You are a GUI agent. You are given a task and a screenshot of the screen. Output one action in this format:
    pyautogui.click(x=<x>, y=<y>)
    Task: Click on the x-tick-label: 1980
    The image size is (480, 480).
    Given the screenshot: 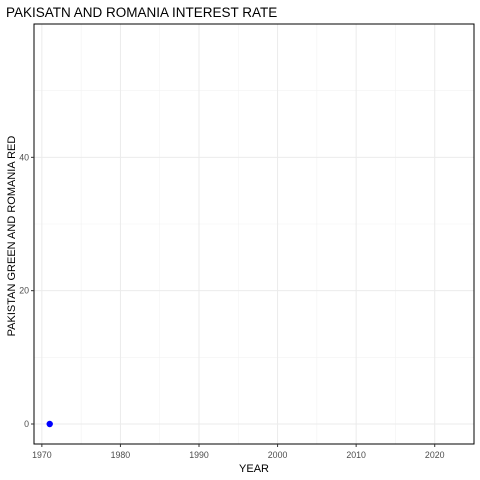 What is the action you would take?
    pyautogui.click(x=121, y=455)
    